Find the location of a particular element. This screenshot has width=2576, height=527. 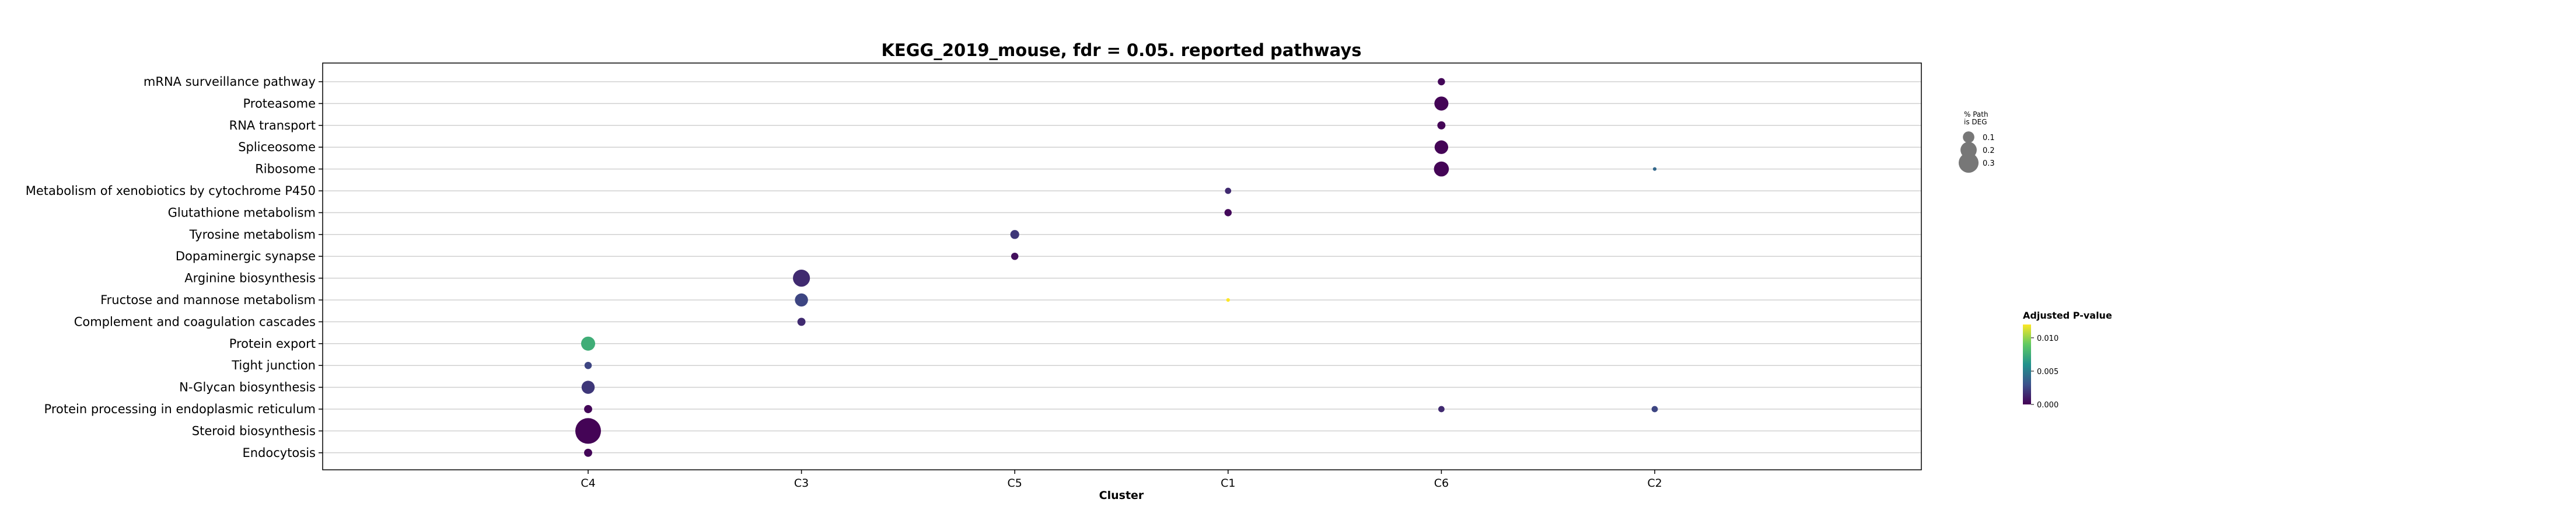

size-legend-title: is DEG is located at coordinates (1975, 122).